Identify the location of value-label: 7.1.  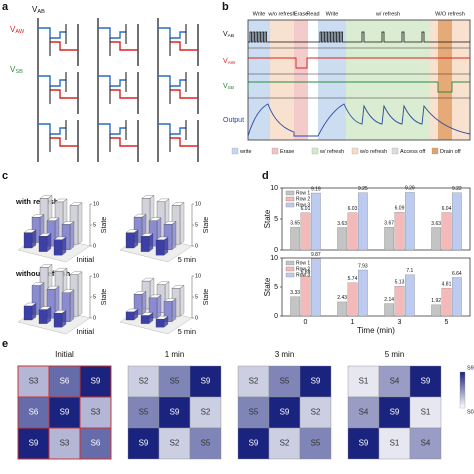
(409, 271).